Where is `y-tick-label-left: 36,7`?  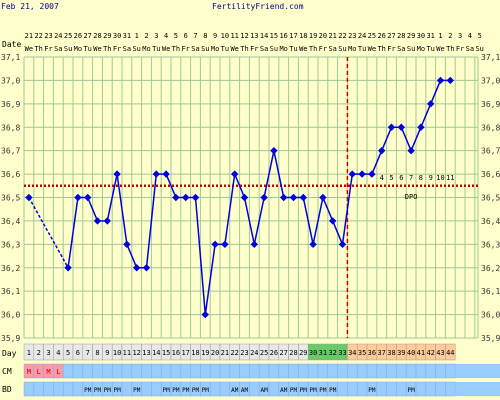
y-tick-label-left: 36,7 is located at coordinates (10, 151).